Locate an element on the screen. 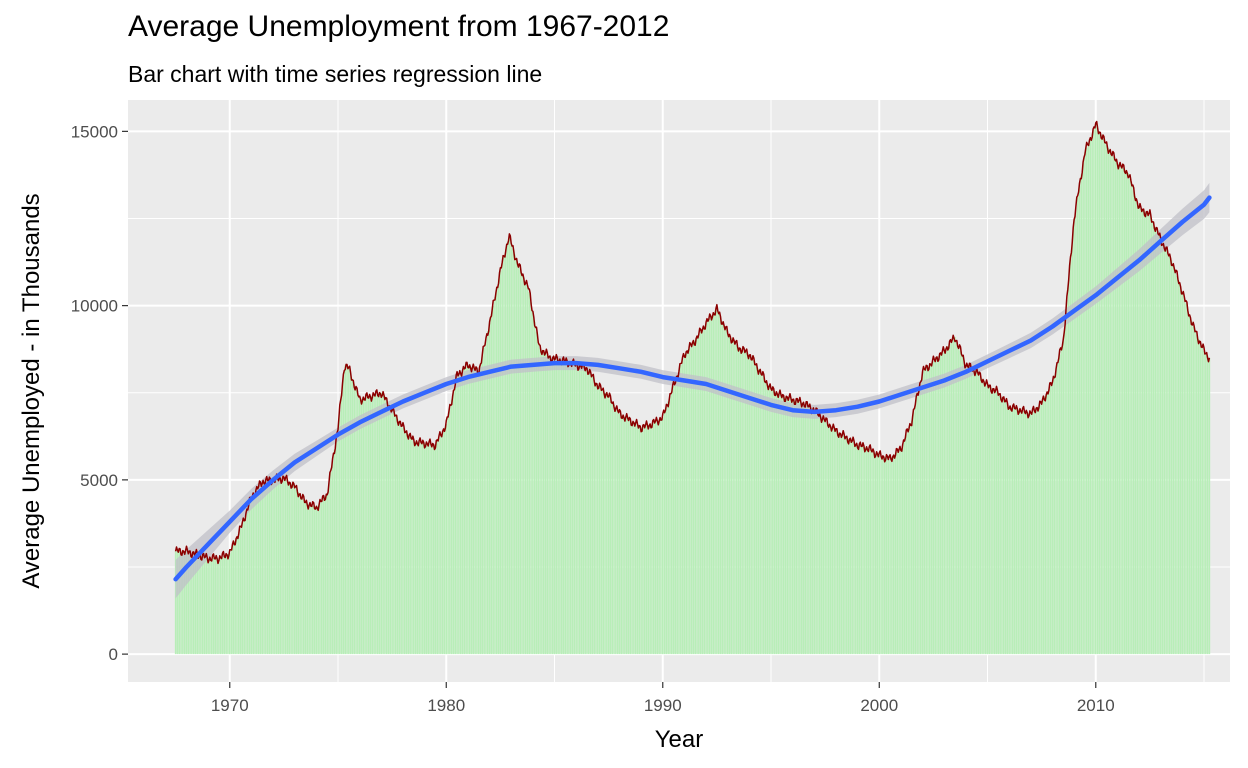 The width and height of the screenshot is (1248, 768). x-tick-label: 2000 is located at coordinates (879, 705).